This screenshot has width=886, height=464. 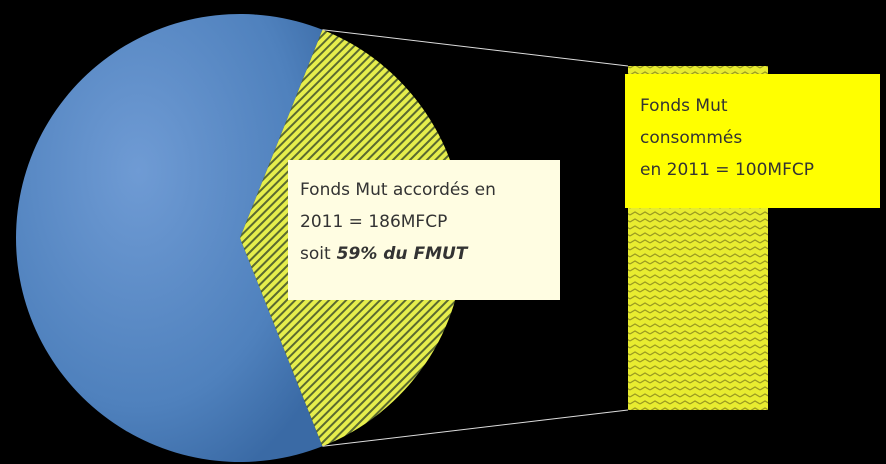 I want to click on annotation-text: 2011 = 186MFCP, so click(x=373, y=222).